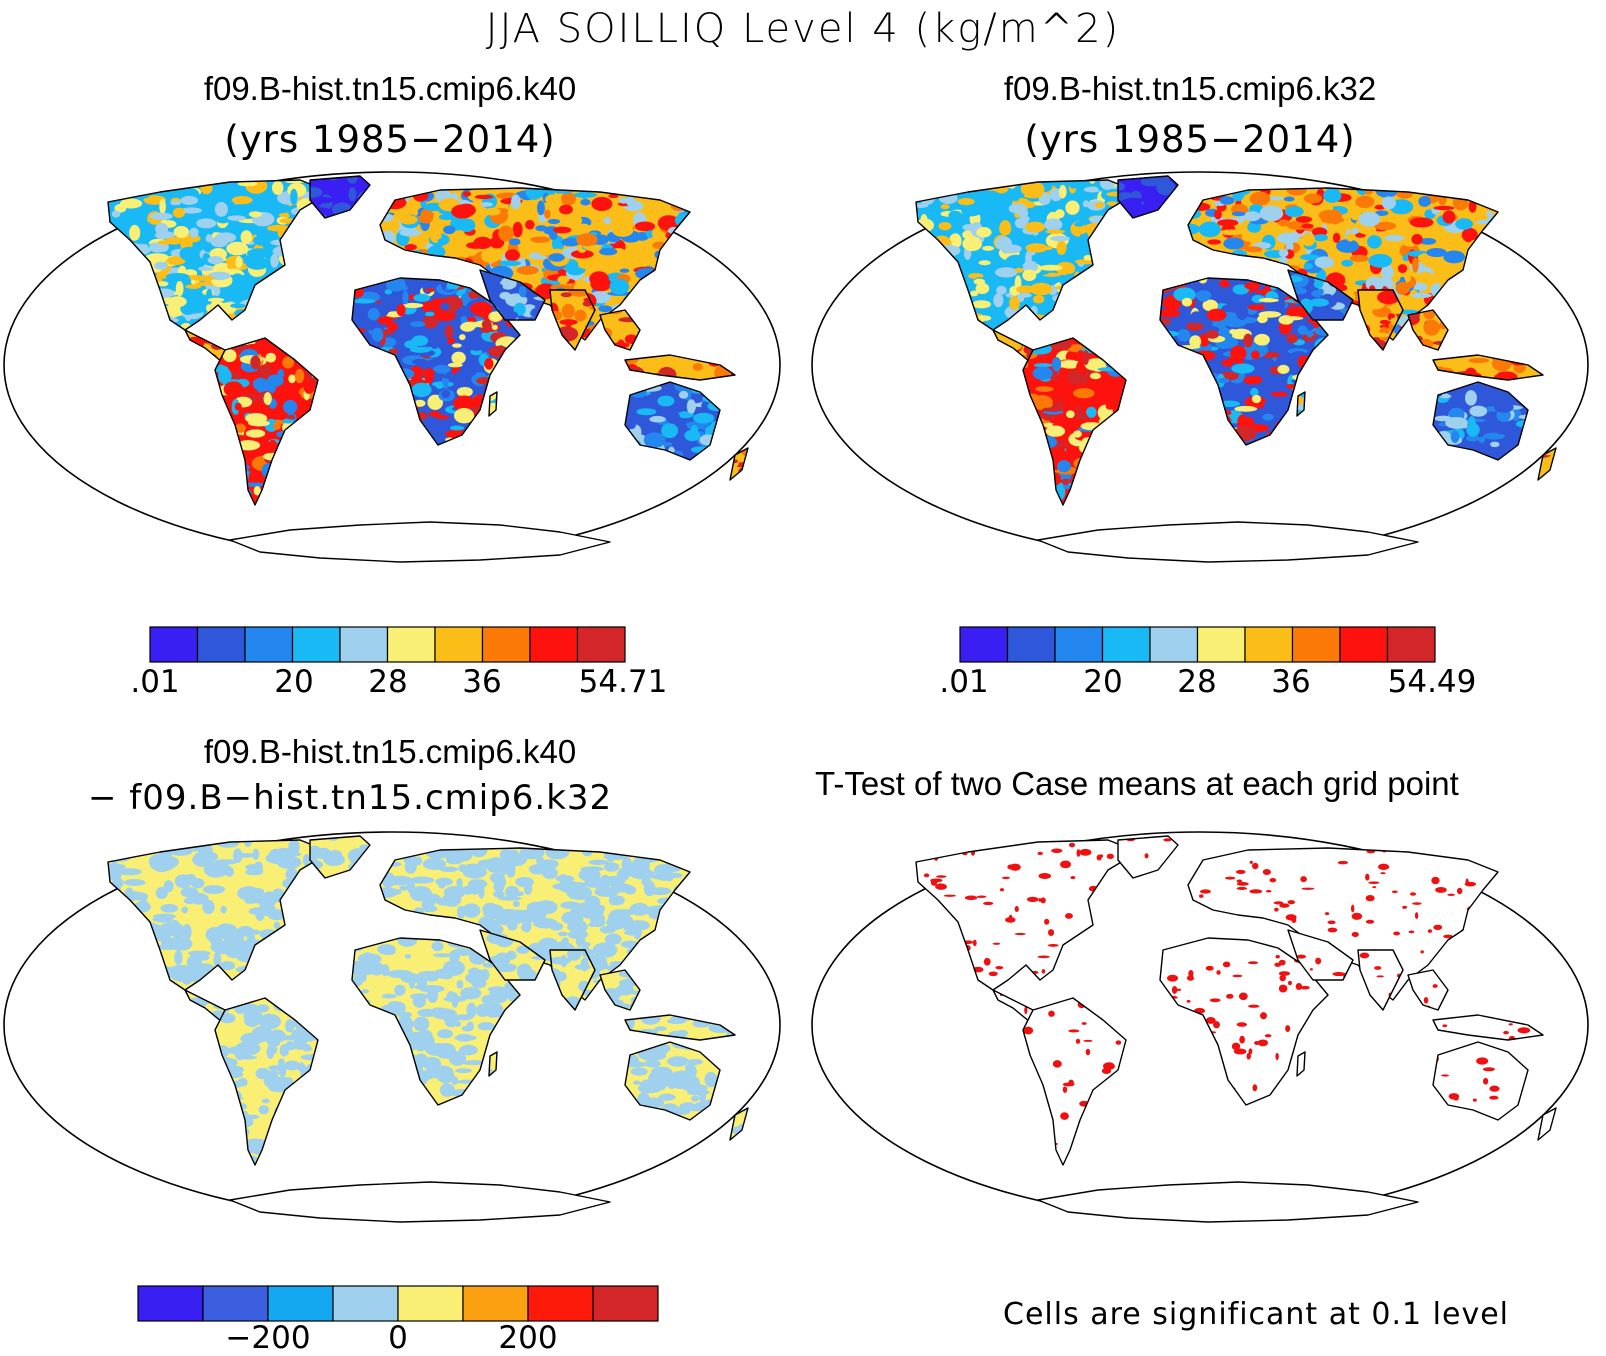  I want to click on cb-tr-label-4: 36, so click(1291, 682).